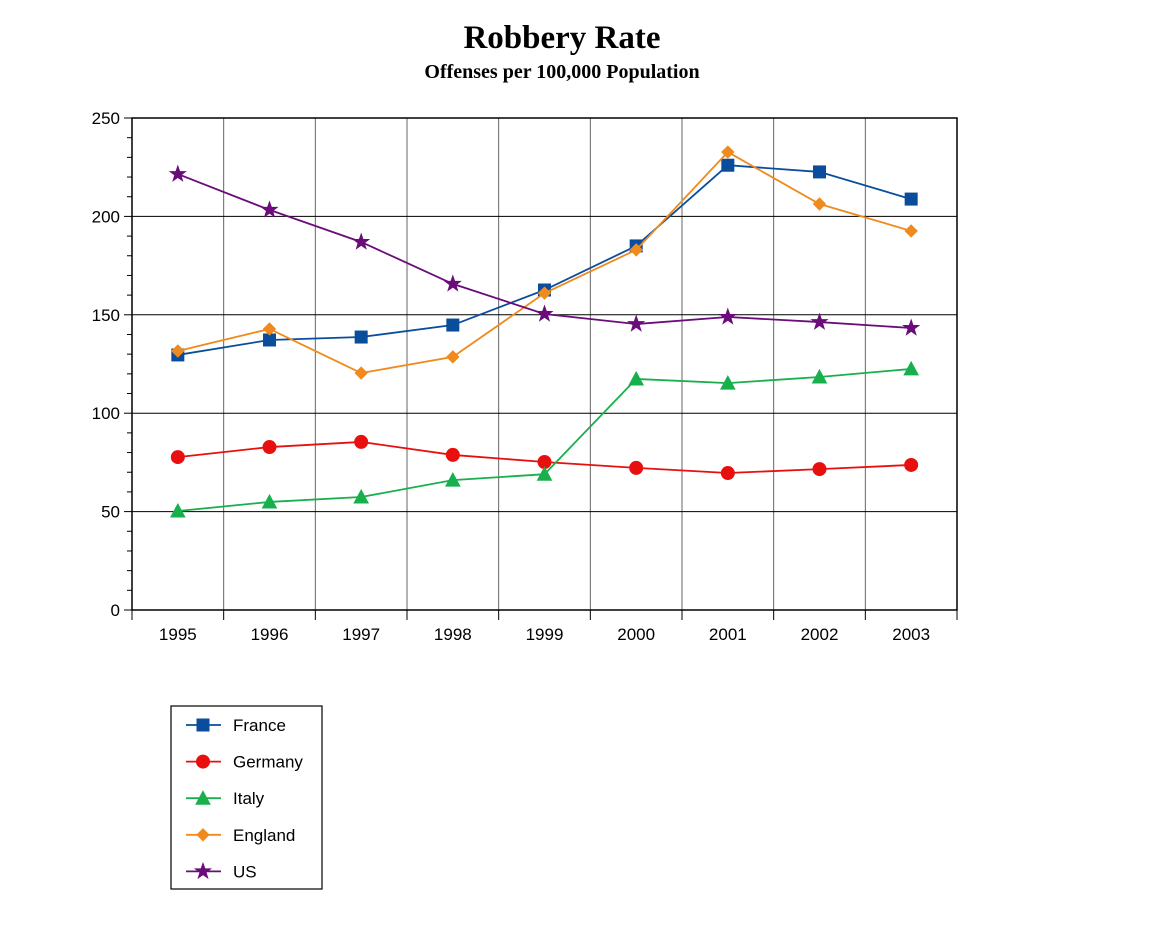  I want to click on x-tick-label: 1995, so click(178, 634).